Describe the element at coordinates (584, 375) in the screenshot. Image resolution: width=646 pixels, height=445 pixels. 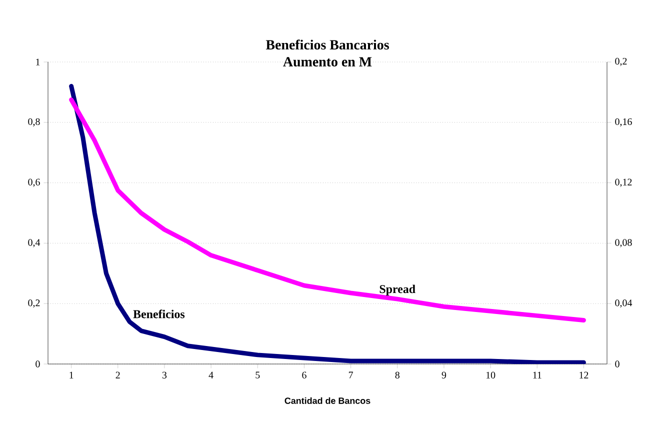
I see `x-tick-label: 12` at that location.